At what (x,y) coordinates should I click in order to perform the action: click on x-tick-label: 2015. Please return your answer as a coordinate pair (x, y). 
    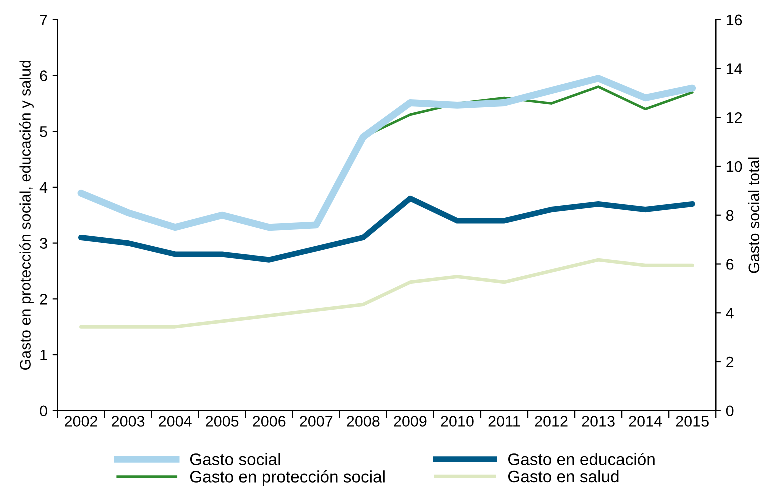
    Looking at the image, I should click on (692, 421).